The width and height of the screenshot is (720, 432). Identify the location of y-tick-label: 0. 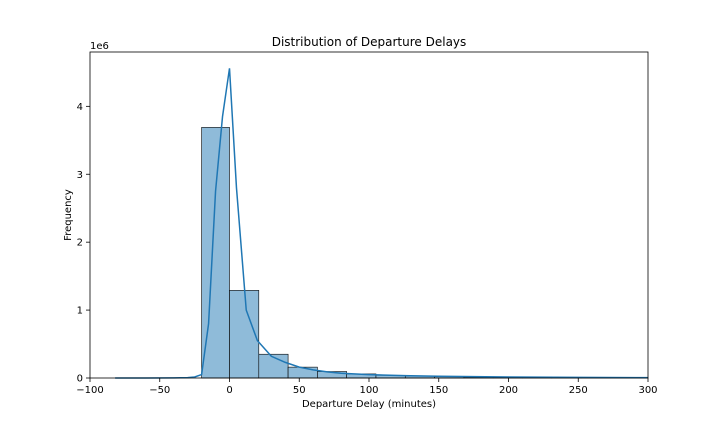
(80, 379).